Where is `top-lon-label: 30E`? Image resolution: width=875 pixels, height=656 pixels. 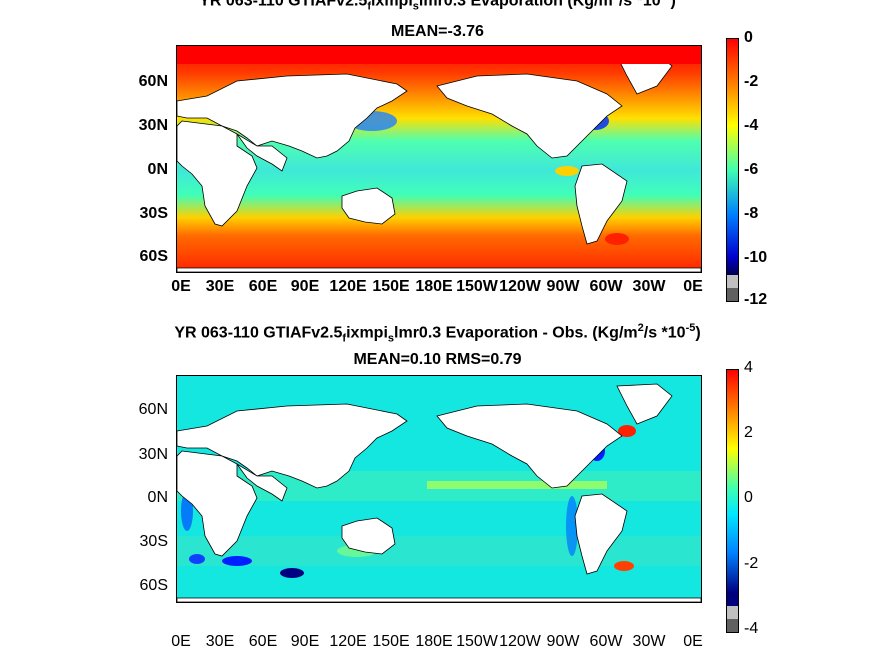
top-lon-label: 30E is located at coordinates (220, 286).